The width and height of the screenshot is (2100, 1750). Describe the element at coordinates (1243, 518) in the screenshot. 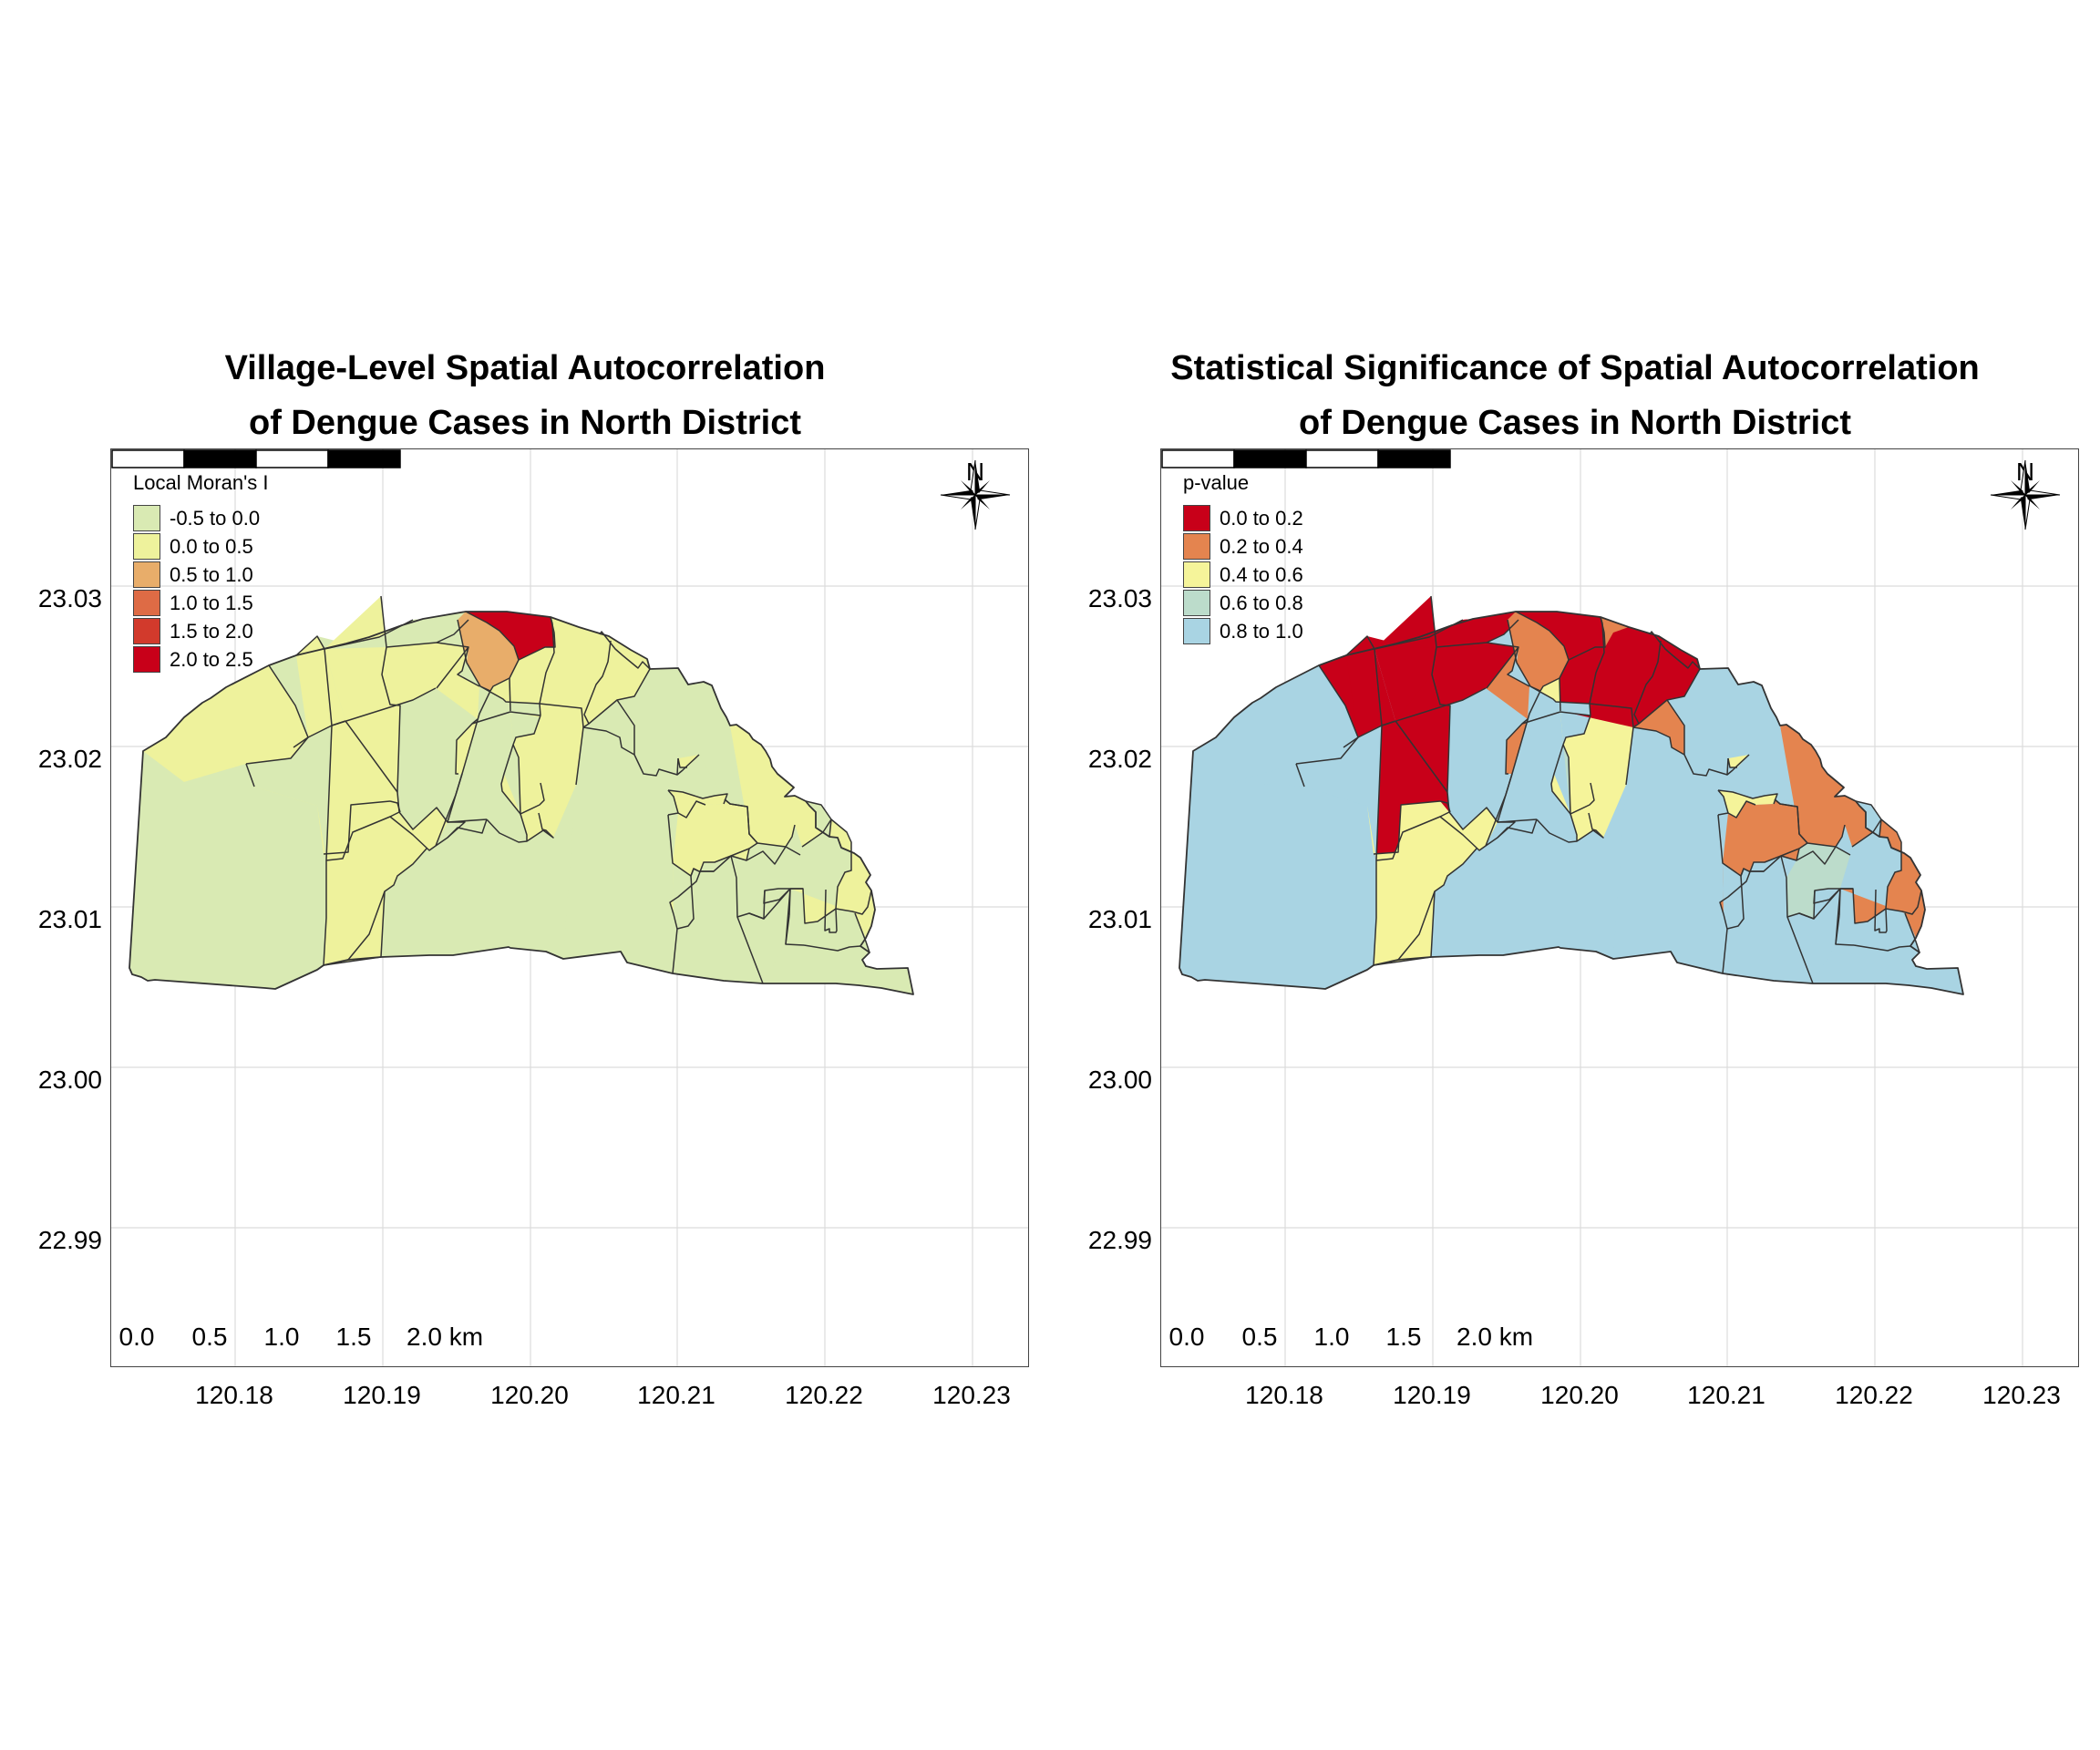

I see `legend-item: 0.0 to 0.2` at that location.